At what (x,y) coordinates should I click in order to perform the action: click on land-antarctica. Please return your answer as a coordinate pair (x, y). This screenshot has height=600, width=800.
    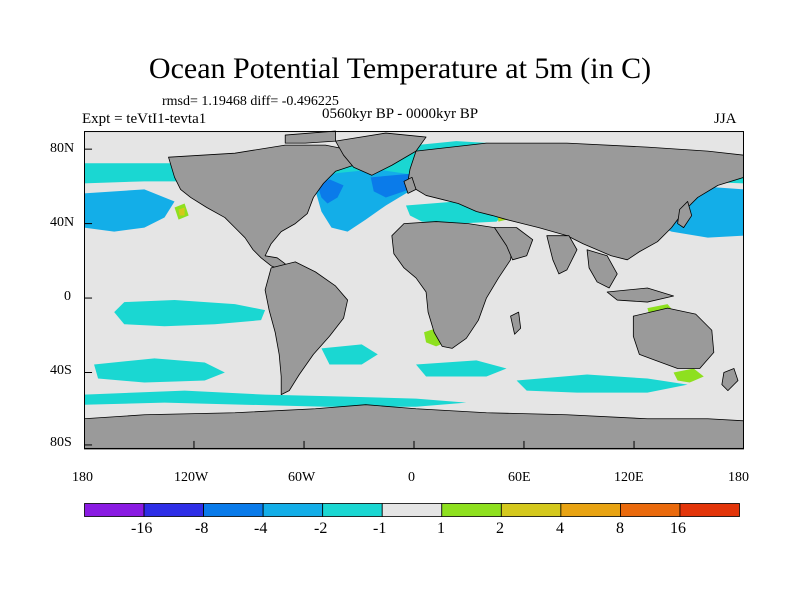
    Looking at the image, I should click on (414, 427).